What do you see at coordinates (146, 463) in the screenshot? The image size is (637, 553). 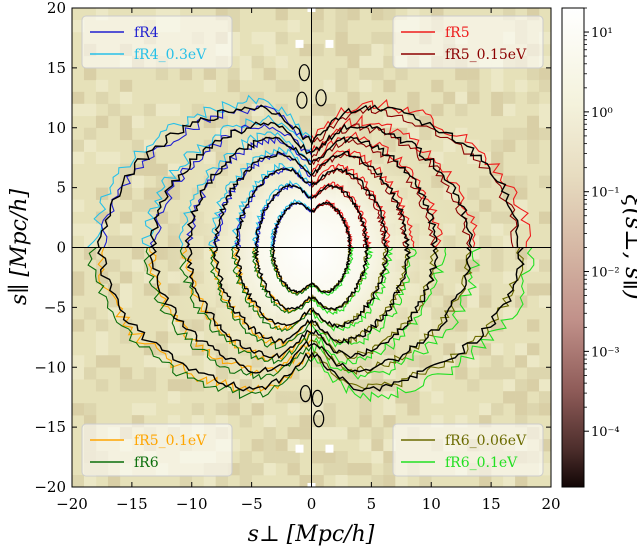 I see `legend-label: fR6` at bounding box center [146, 463].